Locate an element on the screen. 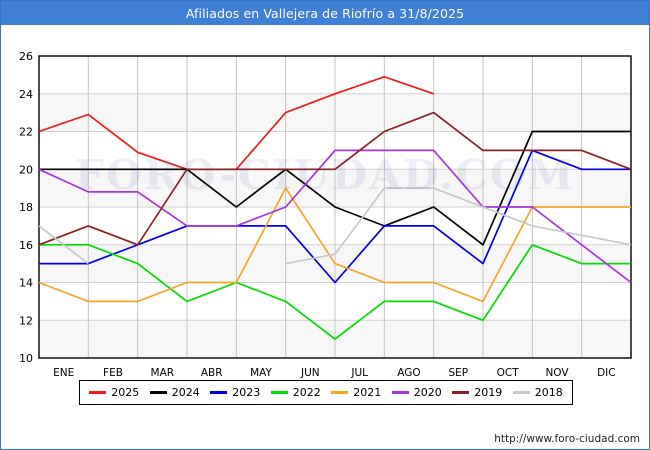 This screenshot has height=450, width=650. footer-url: http://www.foro-ciudad.com is located at coordinates (567, 439).